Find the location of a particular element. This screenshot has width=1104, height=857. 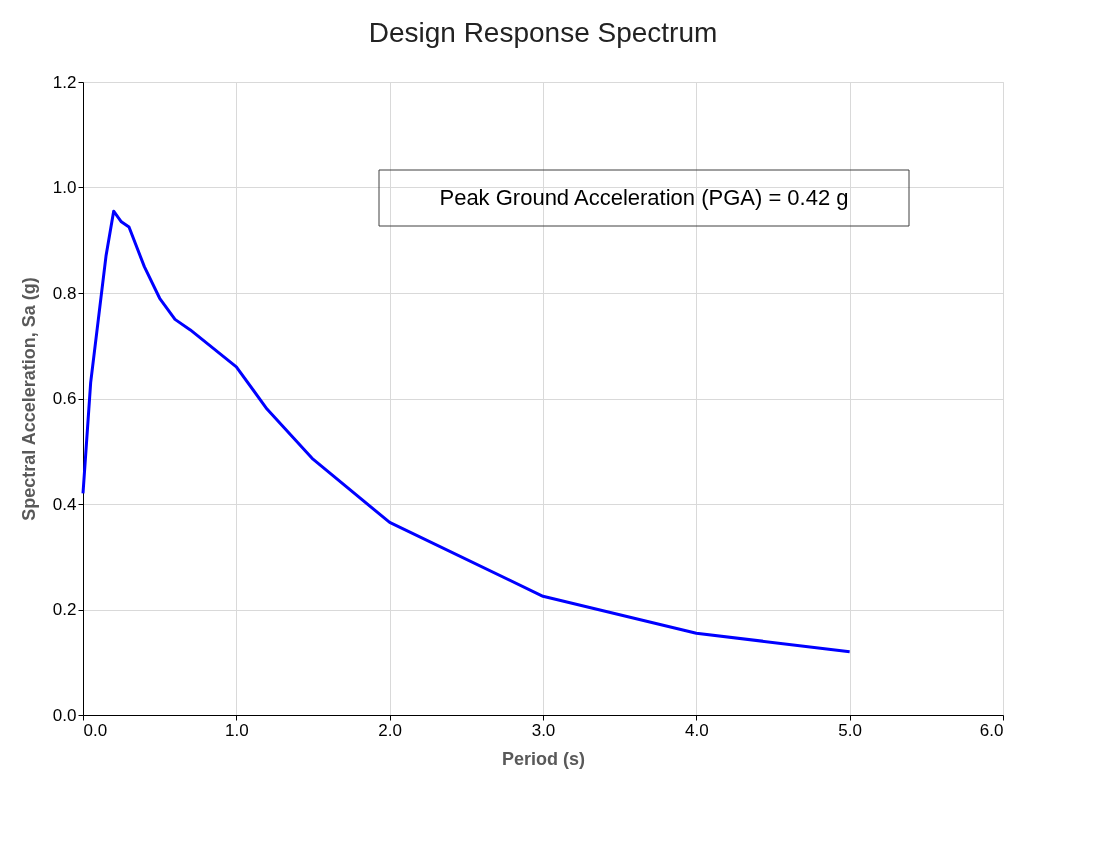

x-tick-label: 3.0 is located at coordinates (543, 730).